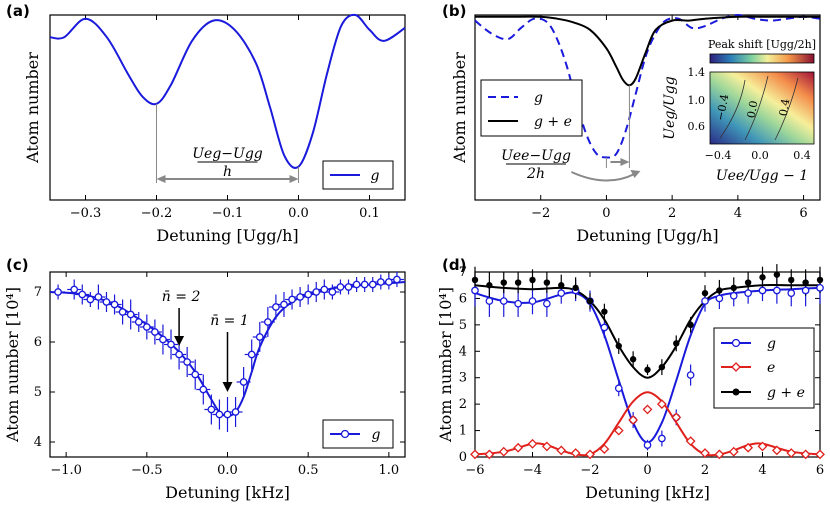 Image resolution: width=830 pixels, height=514 pixels. Describe the element at coordinates (12, 365) in the screenshot. I see `y-axis-label-c: Atom number [10⁴]` at that location.